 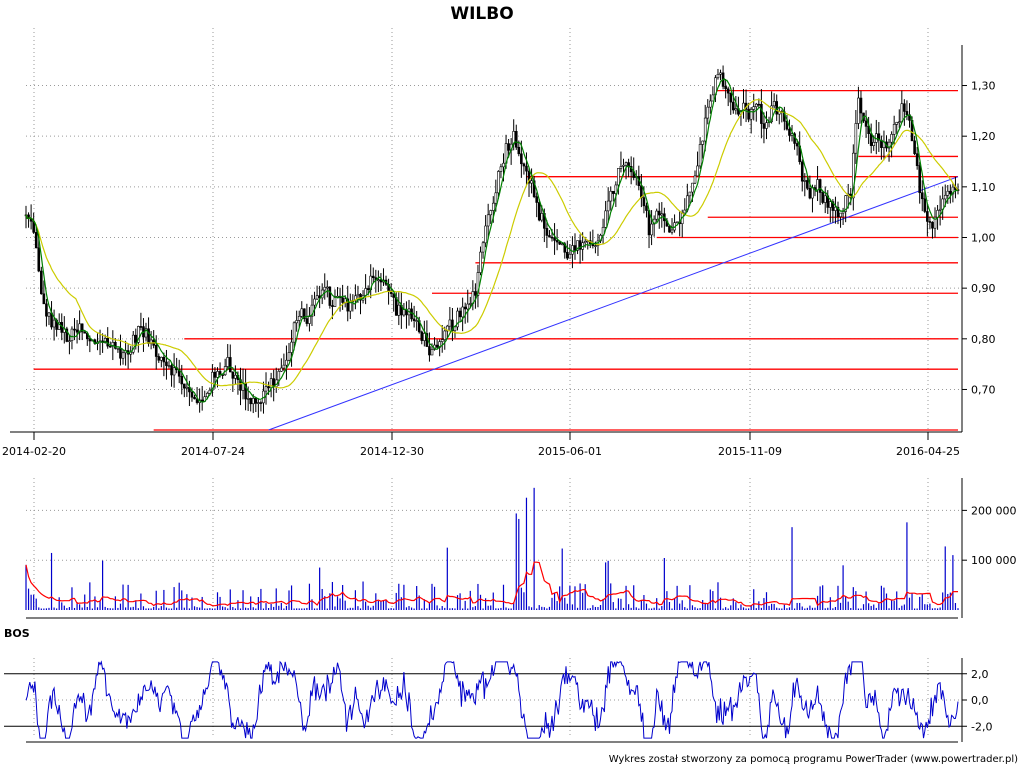 I want to click on volume-y-tick-label: 100 000, so click(x=994, y=560).